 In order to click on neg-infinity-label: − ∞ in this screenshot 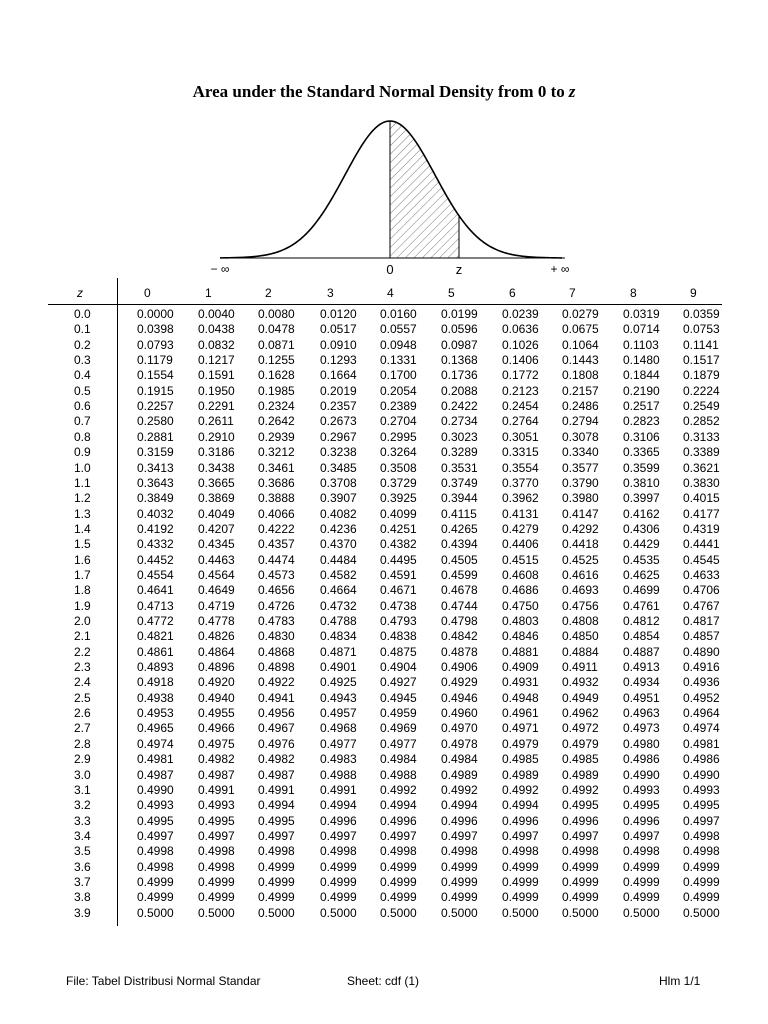, I will do `click(220, 269)`.